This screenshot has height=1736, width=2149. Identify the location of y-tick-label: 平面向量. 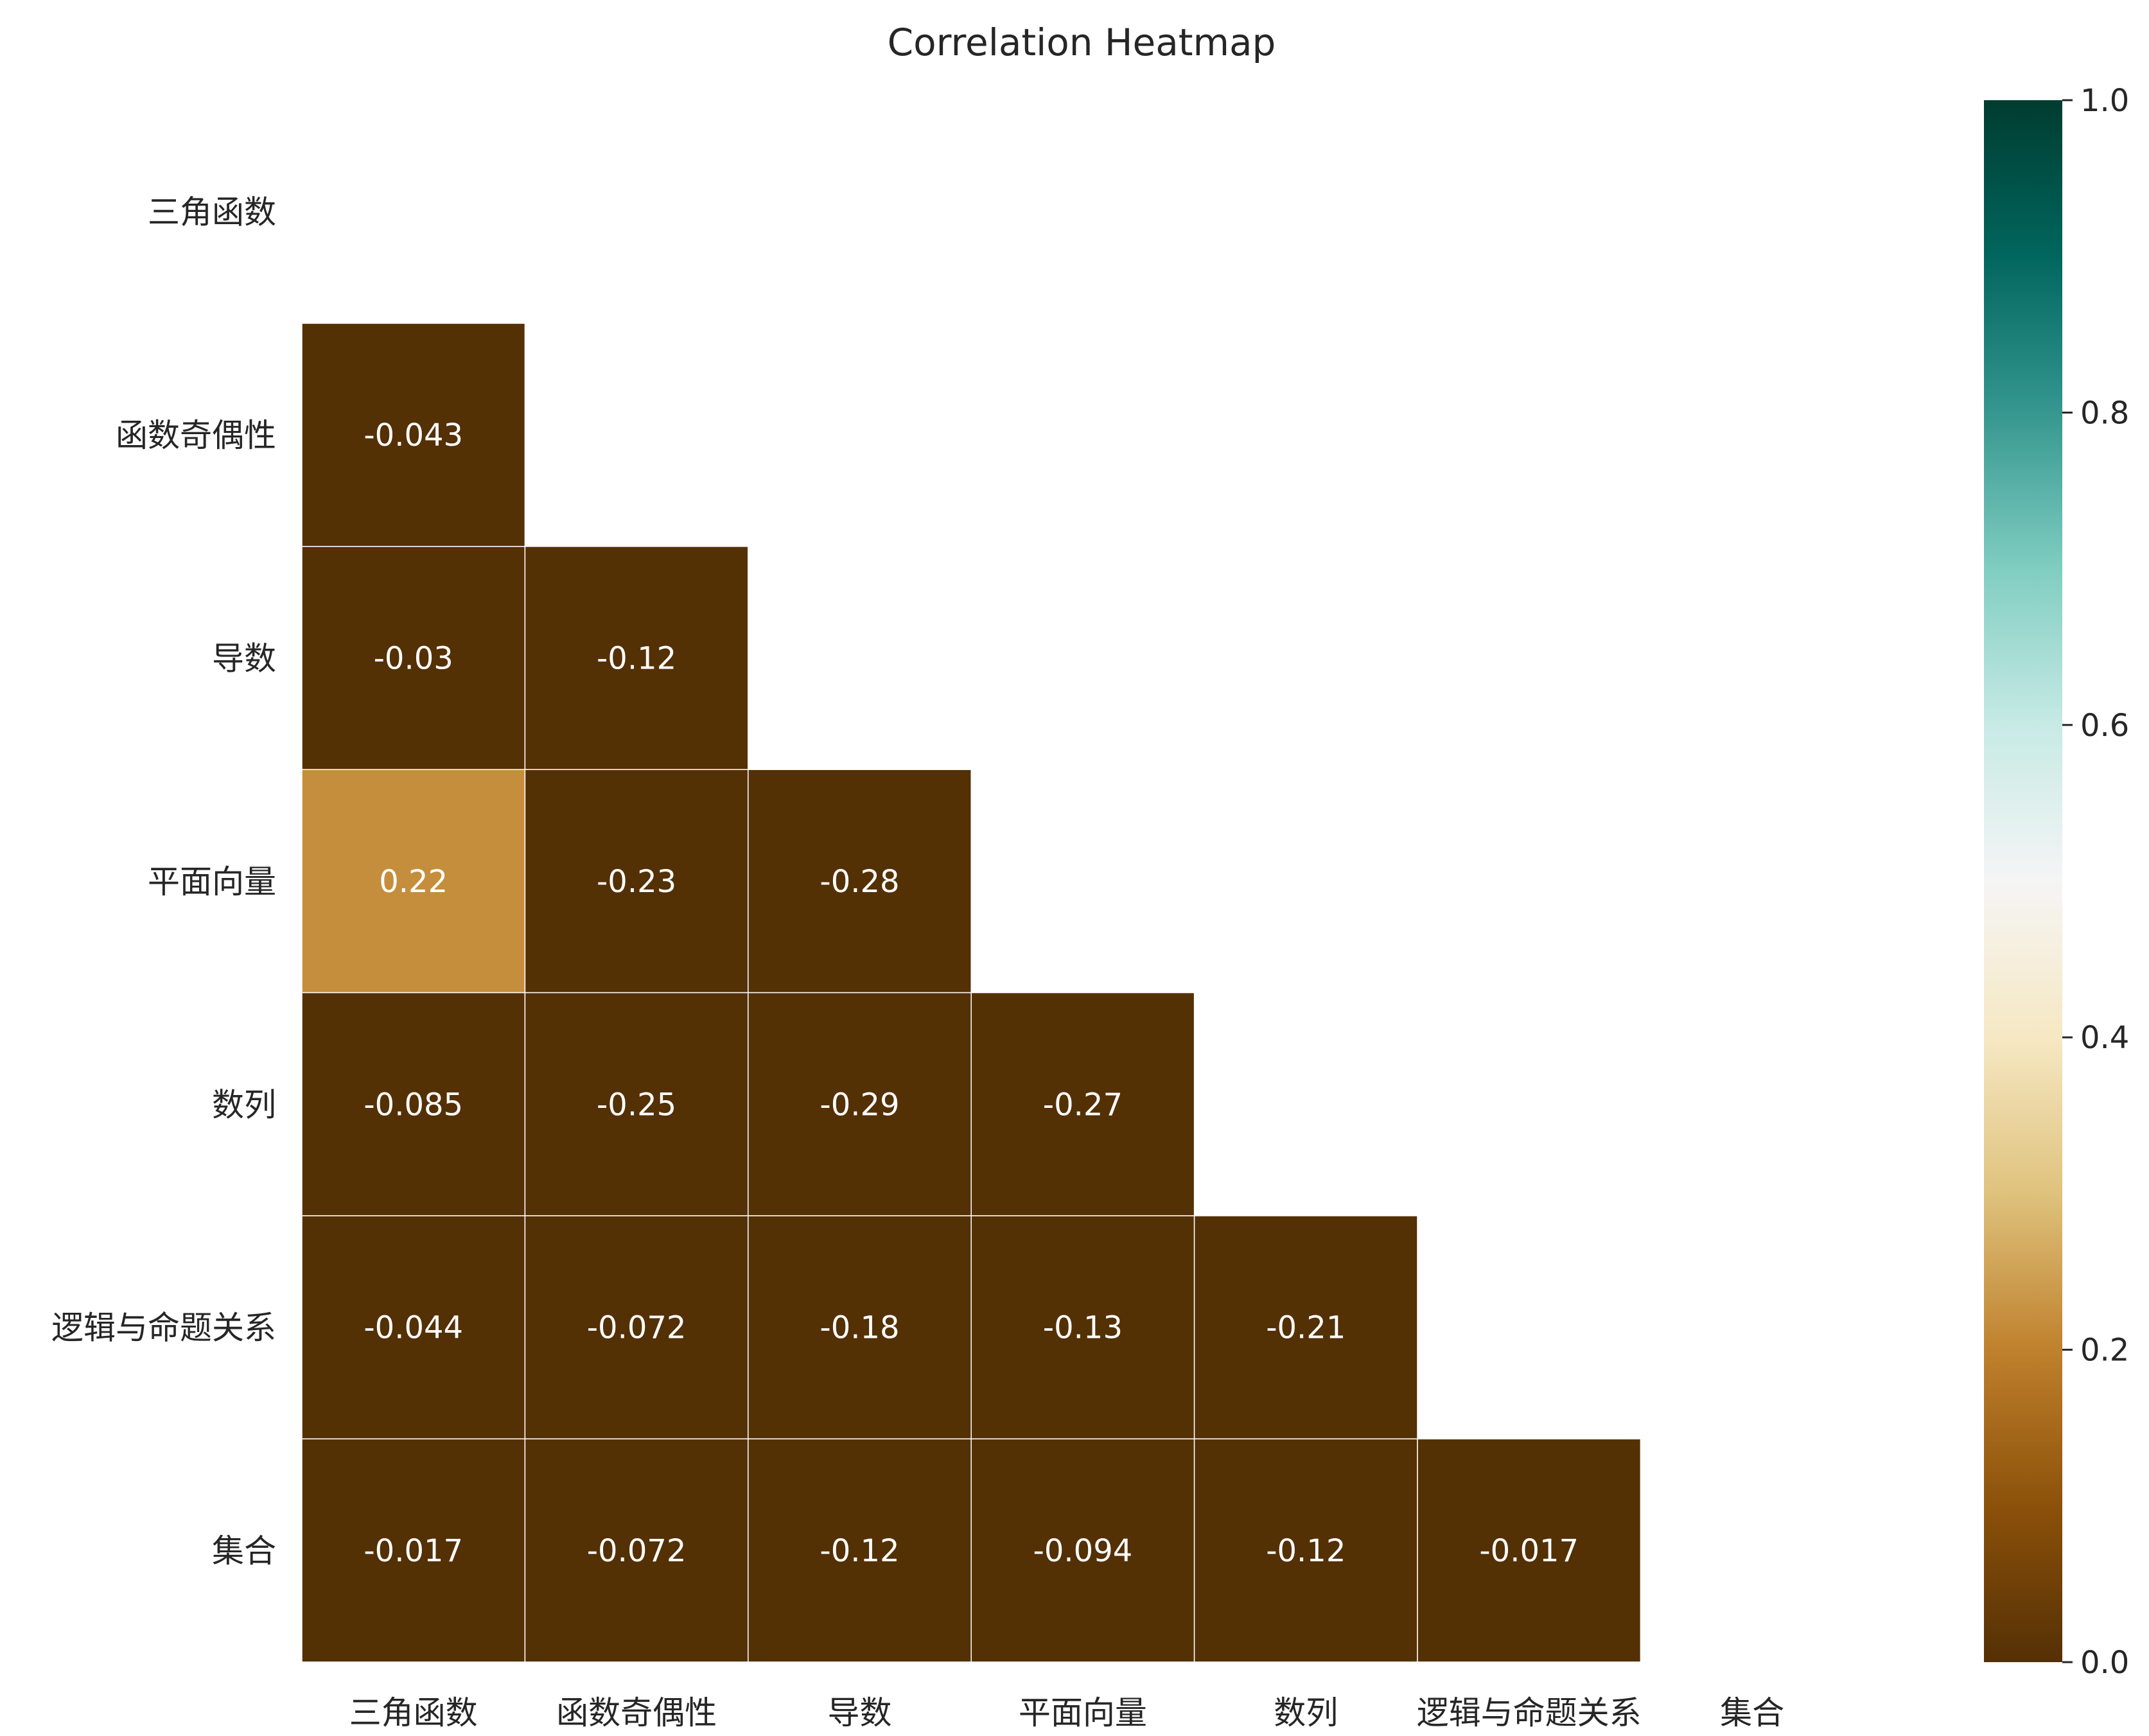
(212, 881).